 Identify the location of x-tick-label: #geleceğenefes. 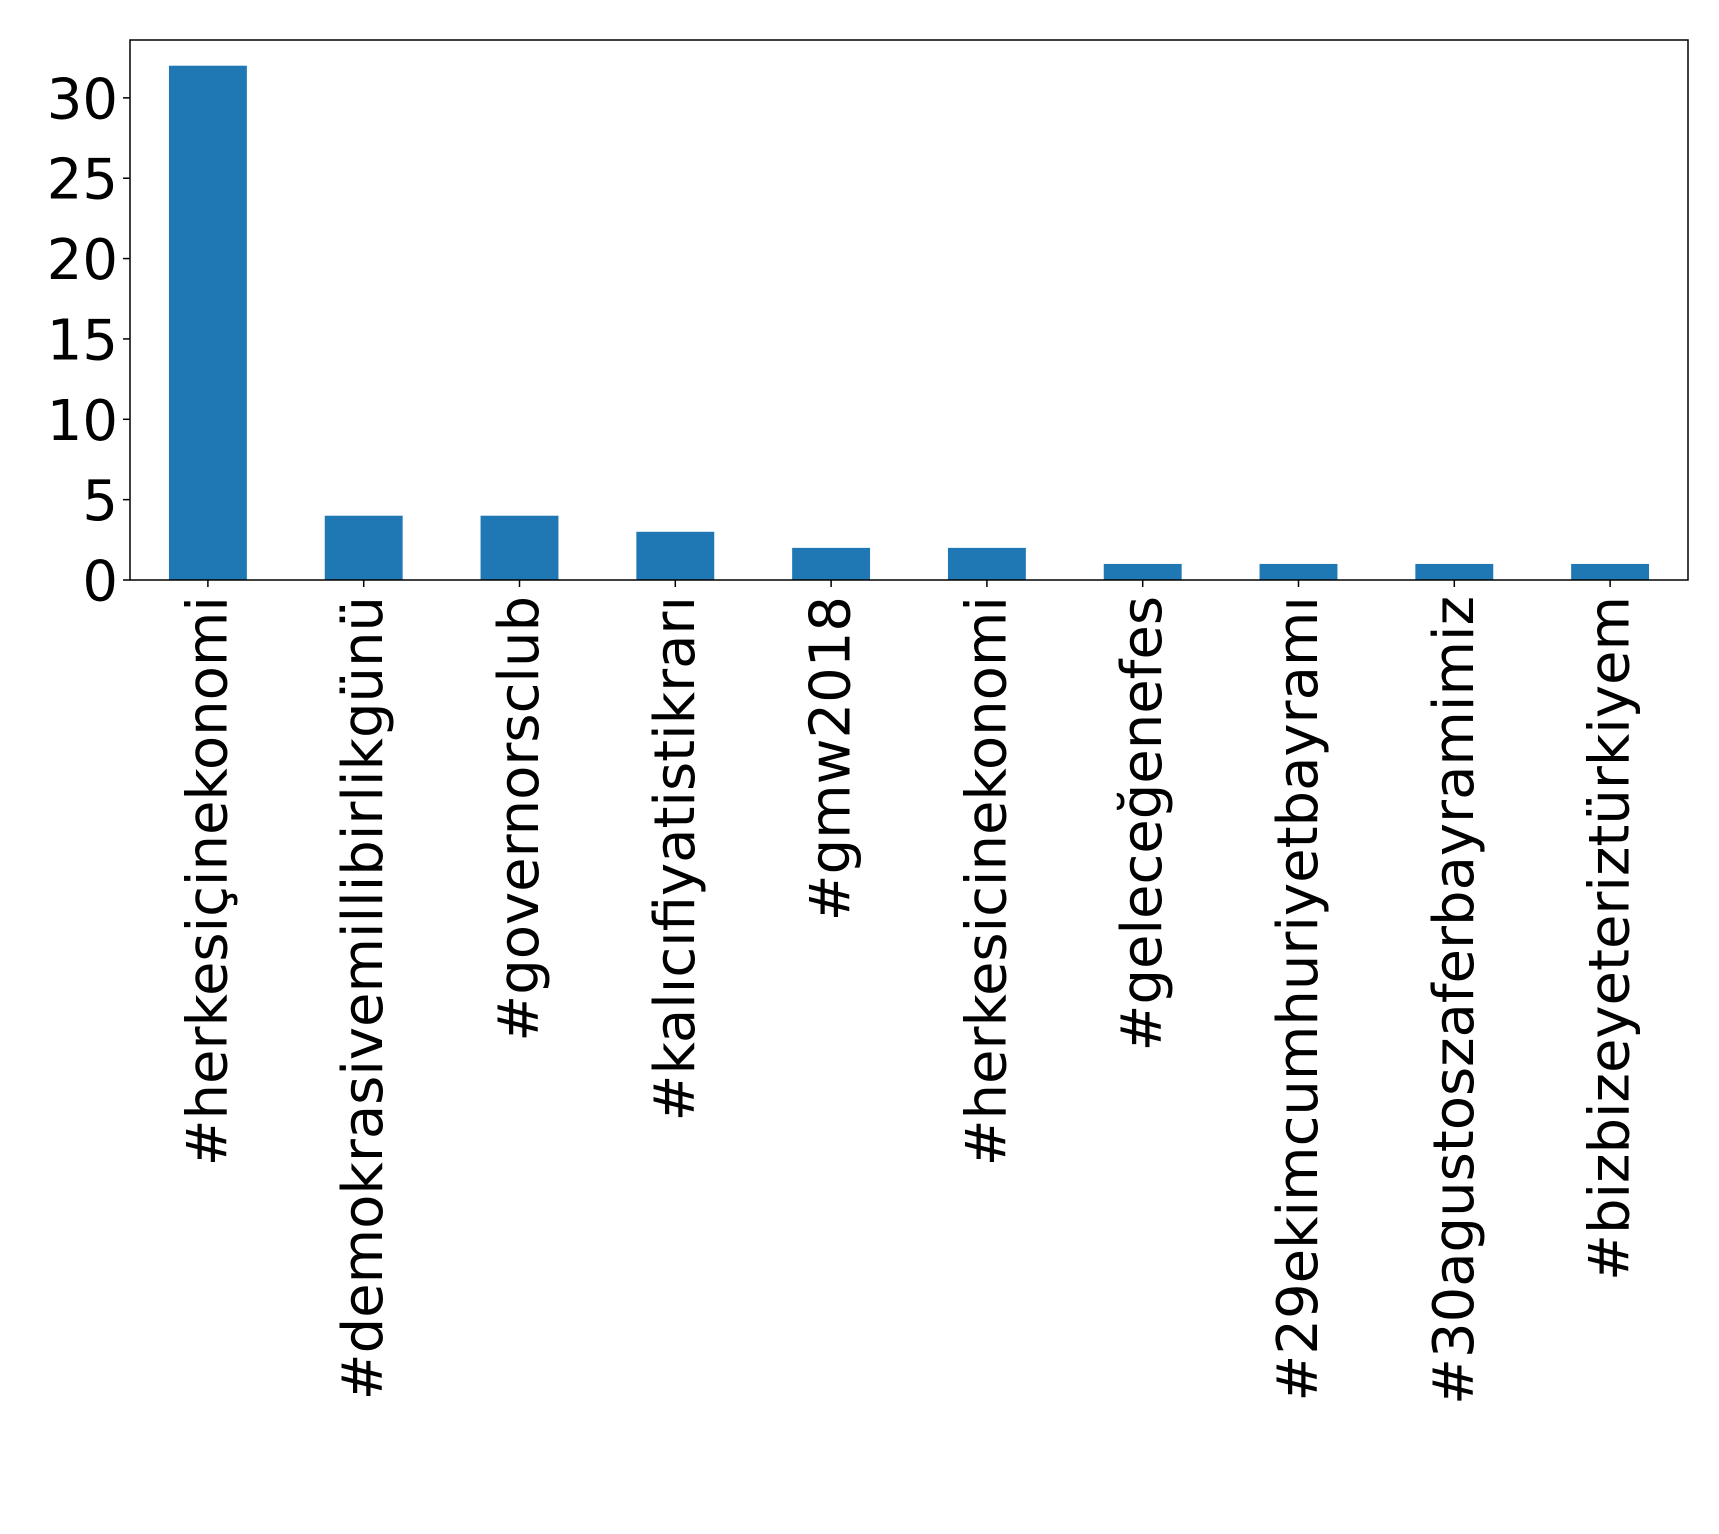
(1142, 823).